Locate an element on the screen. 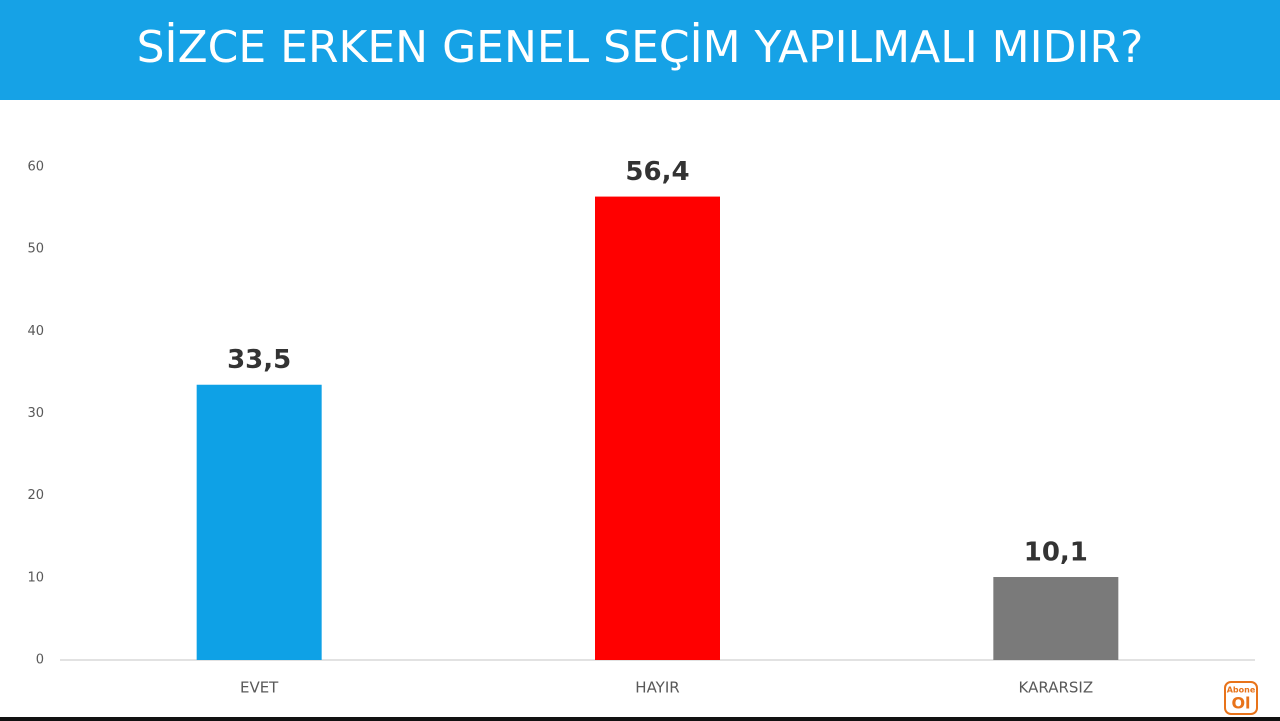 Image resolution: width=1280 pixels, height=721 pixels. value-label: 33,5 is located at coordinates (259, 360).